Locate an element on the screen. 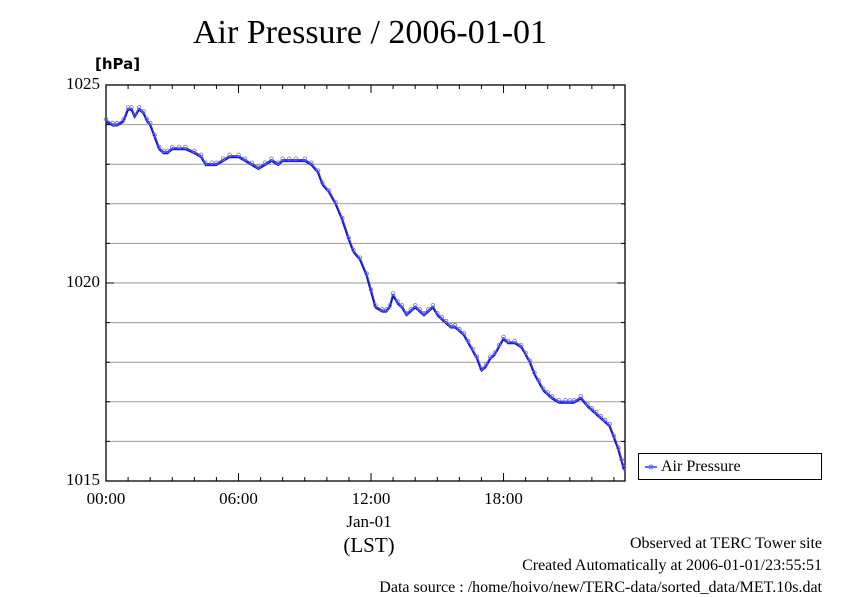 The image size is (842, 597). x-tick-label: 12:00 is located at coordinates (371, 498).